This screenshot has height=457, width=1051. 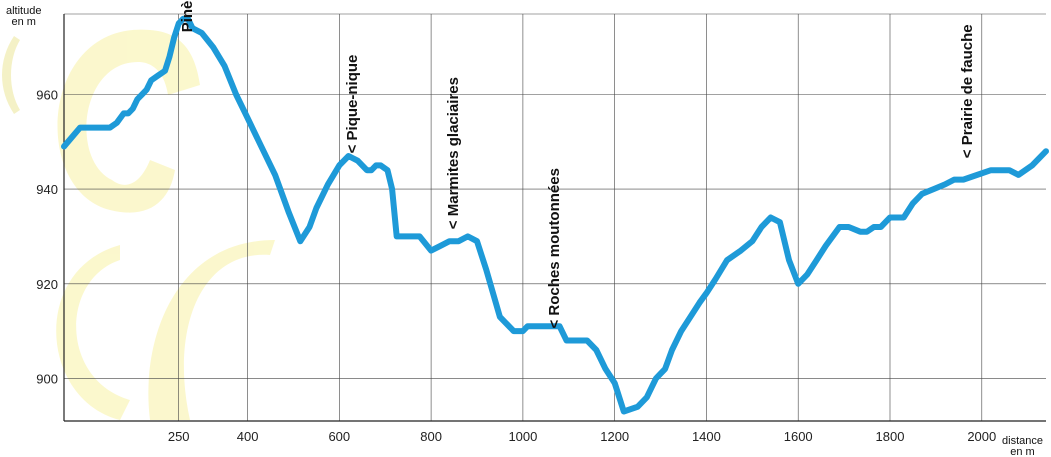 What do you see at coordinates (554, 248) in the screenshot?
I see `annotation-3: < Roches moutonnées` at bounding box center [554, 248].